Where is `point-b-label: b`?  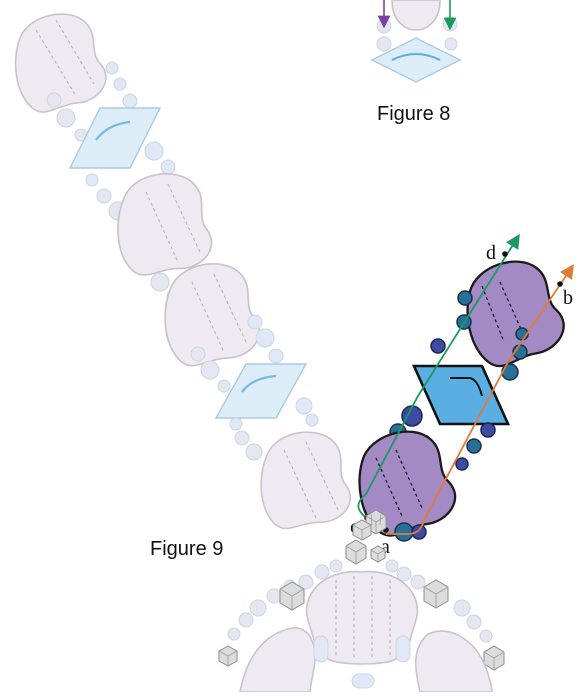 point-b-label: b is located at coordinates (568, 298).